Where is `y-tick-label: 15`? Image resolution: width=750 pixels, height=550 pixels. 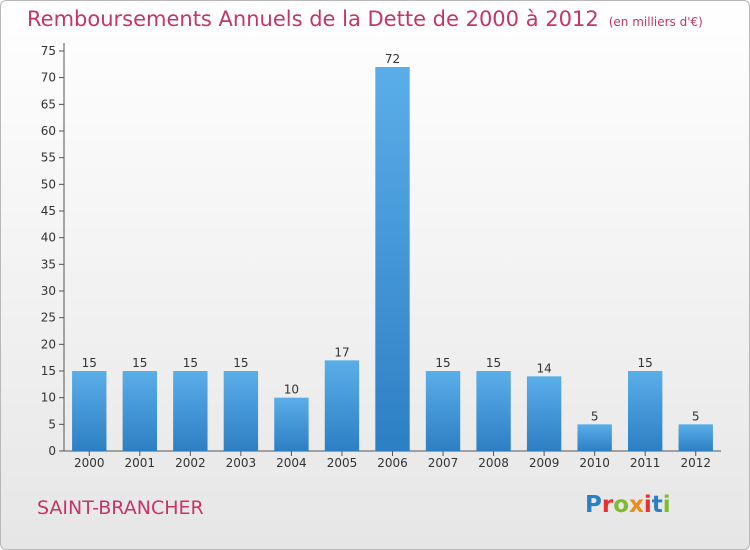 y-tick-label: 15 is located at coordinates (48, 371).